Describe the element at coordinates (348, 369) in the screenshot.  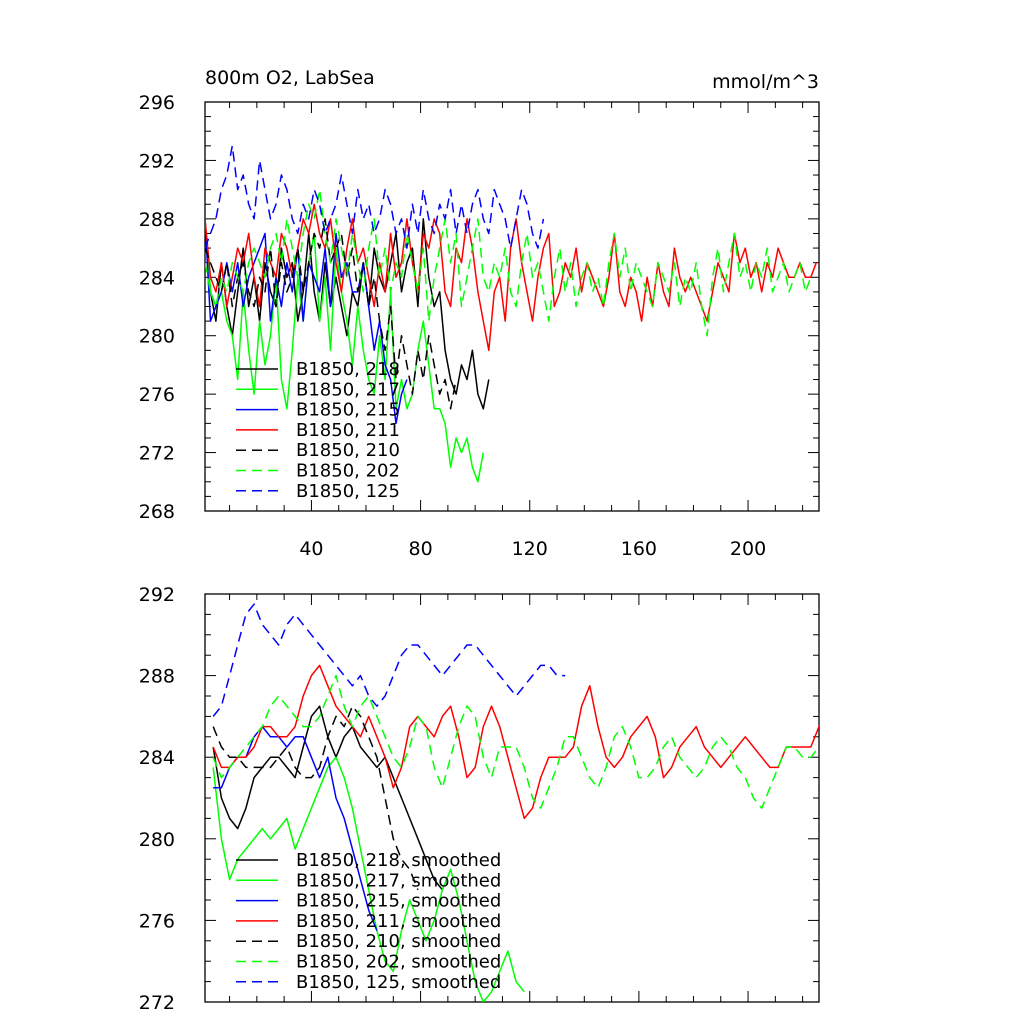
I see `legend-label: B1850, 218` at that location.